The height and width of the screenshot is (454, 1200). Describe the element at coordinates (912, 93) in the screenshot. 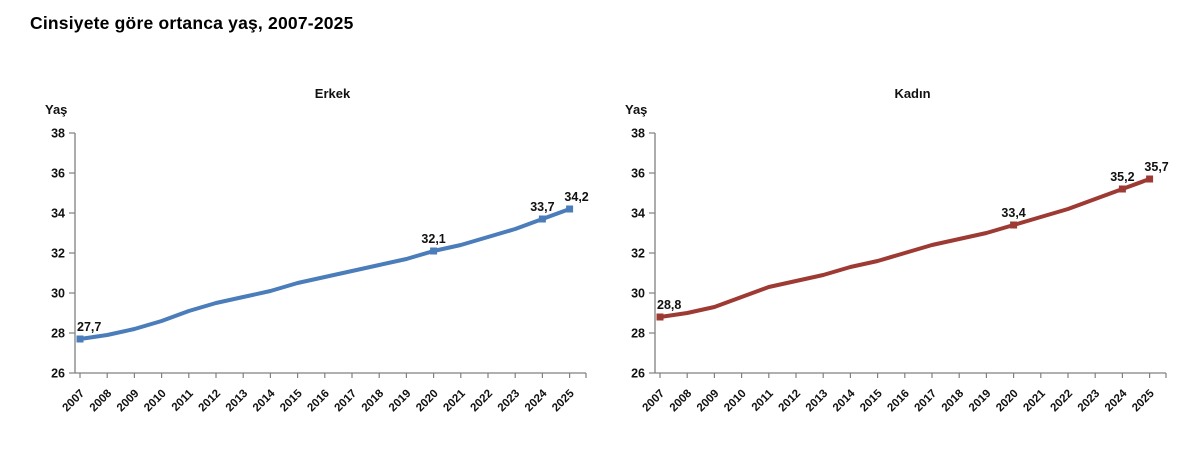

I see `chart-title-kadin: Kadın` at that location.